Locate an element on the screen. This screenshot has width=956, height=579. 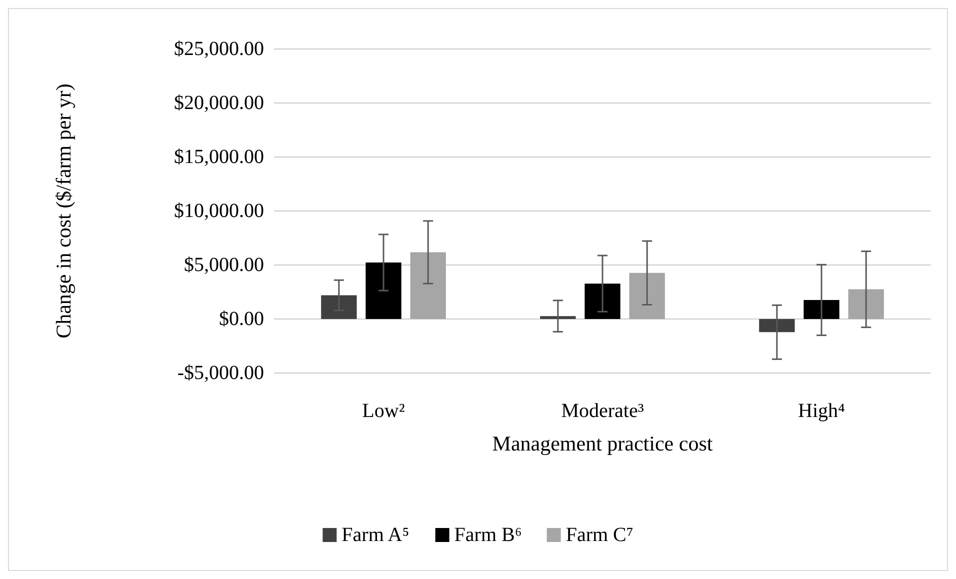
y-tick-label: $25,000.00 is located at coordinates (219, 49).